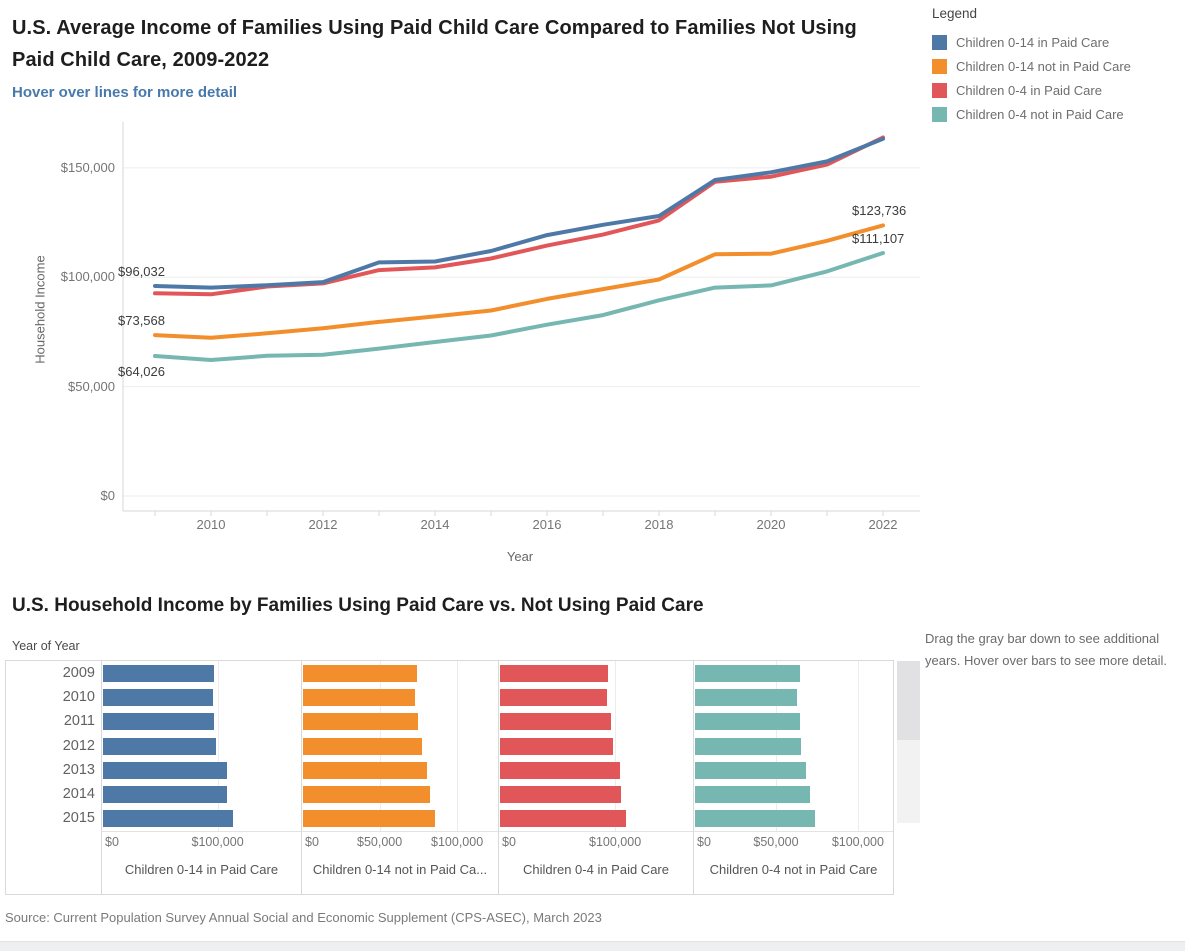  Describe the element at coordinates (908, 700) in the screenshot. I see `scrollbar-thumb` at that location.